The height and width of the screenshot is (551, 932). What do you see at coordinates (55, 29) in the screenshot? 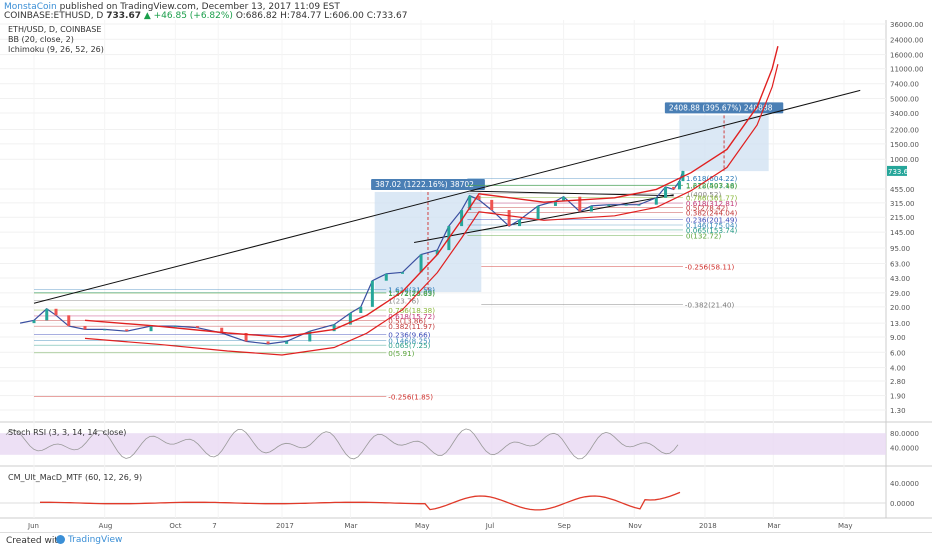
I see `legend-symbol: ETH/USD, D, COINBASE` at bounding box center [55, 29].